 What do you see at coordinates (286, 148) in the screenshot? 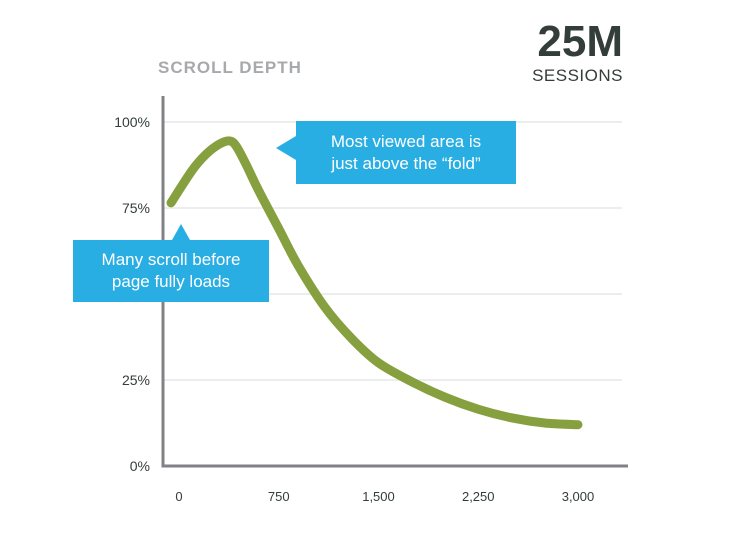
I see `annotation-peak-pointer` at bounding box center [286, 148].